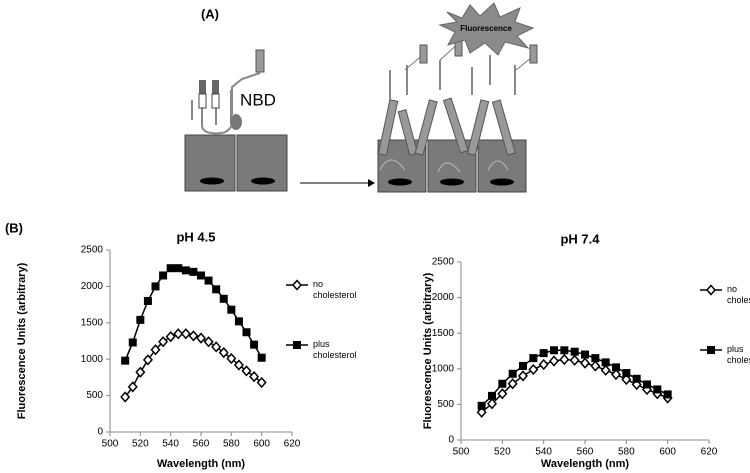  Describe the element at coordinates (585, 464) in the screenshot. I see `x-axis-label: Wavelength (nm)` at that location.